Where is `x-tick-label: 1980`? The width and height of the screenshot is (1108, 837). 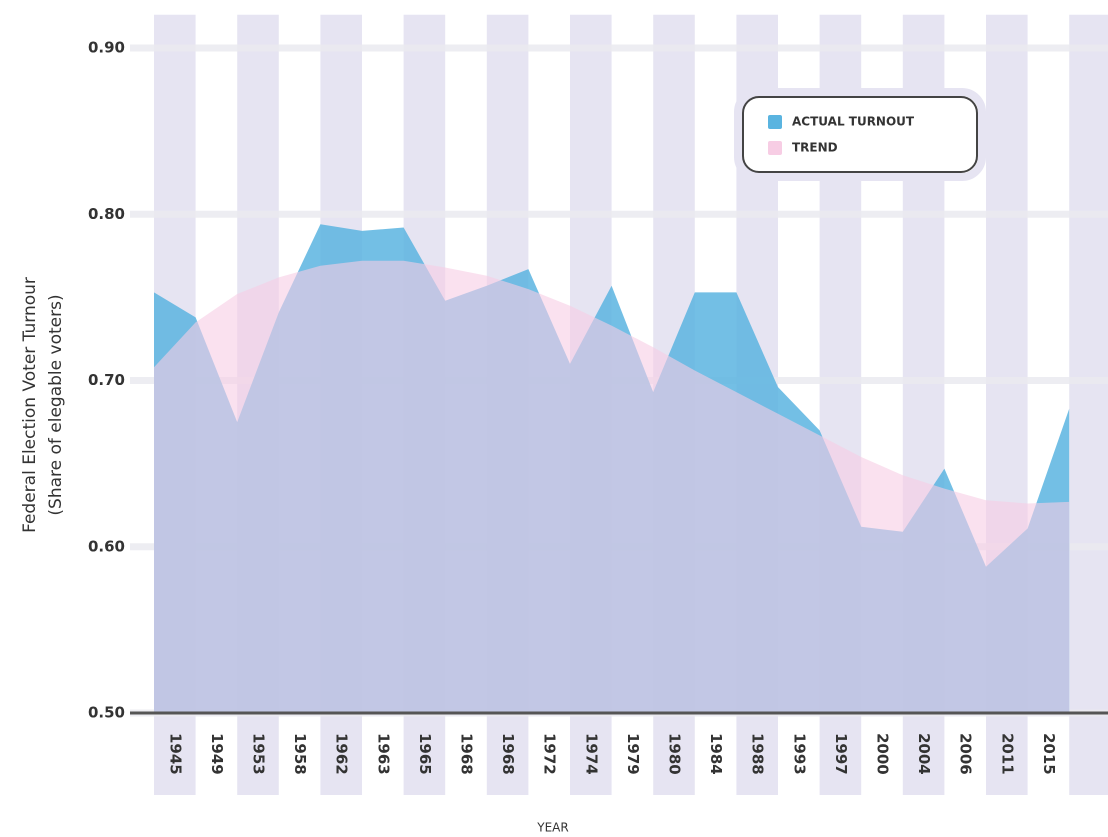 x-tick-label: 1980 is located at coordinates (675, 754).